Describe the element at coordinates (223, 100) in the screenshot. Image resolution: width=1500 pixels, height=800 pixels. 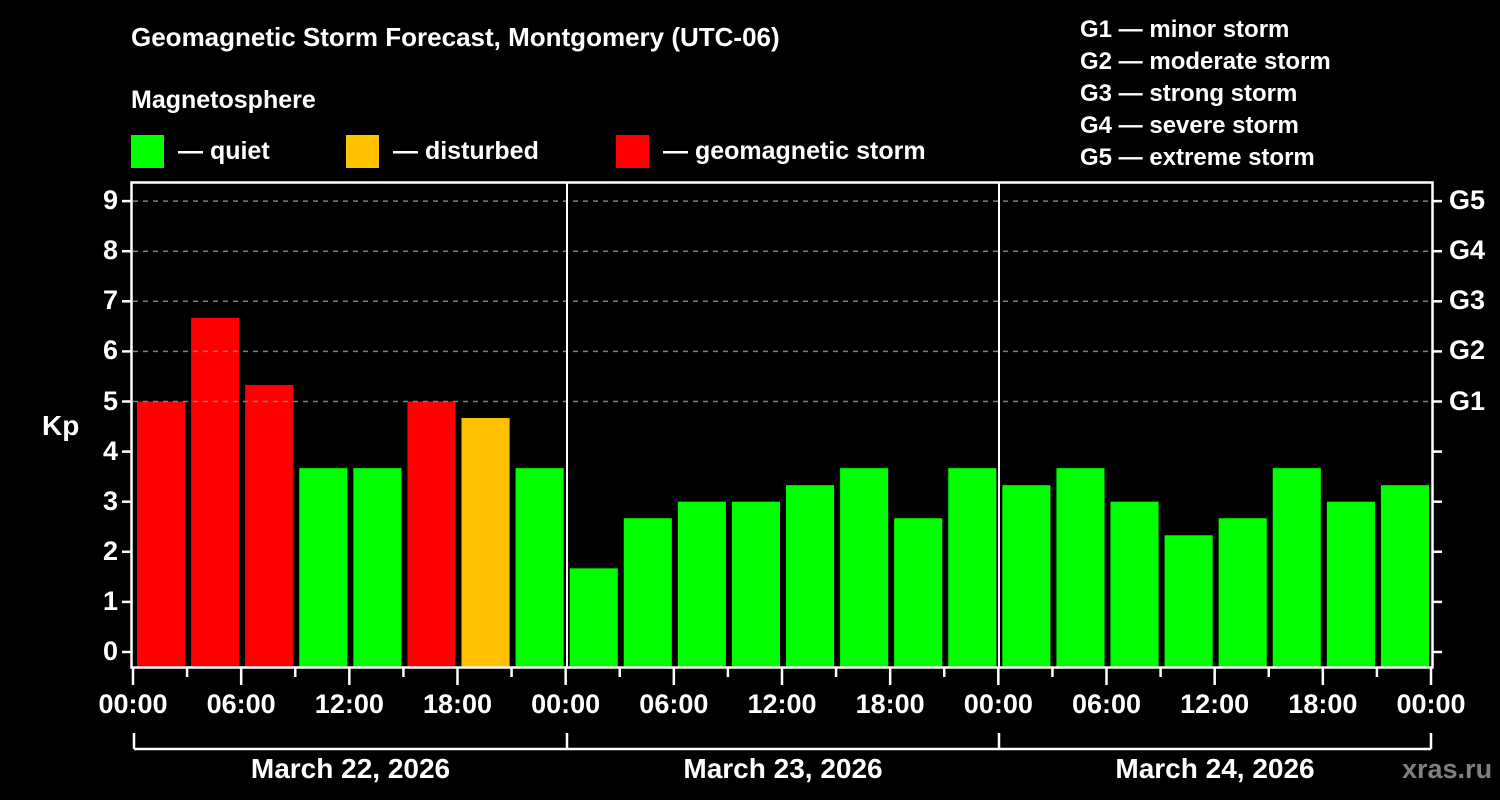
I see `legend-heading: Magnetosphere` at that location.